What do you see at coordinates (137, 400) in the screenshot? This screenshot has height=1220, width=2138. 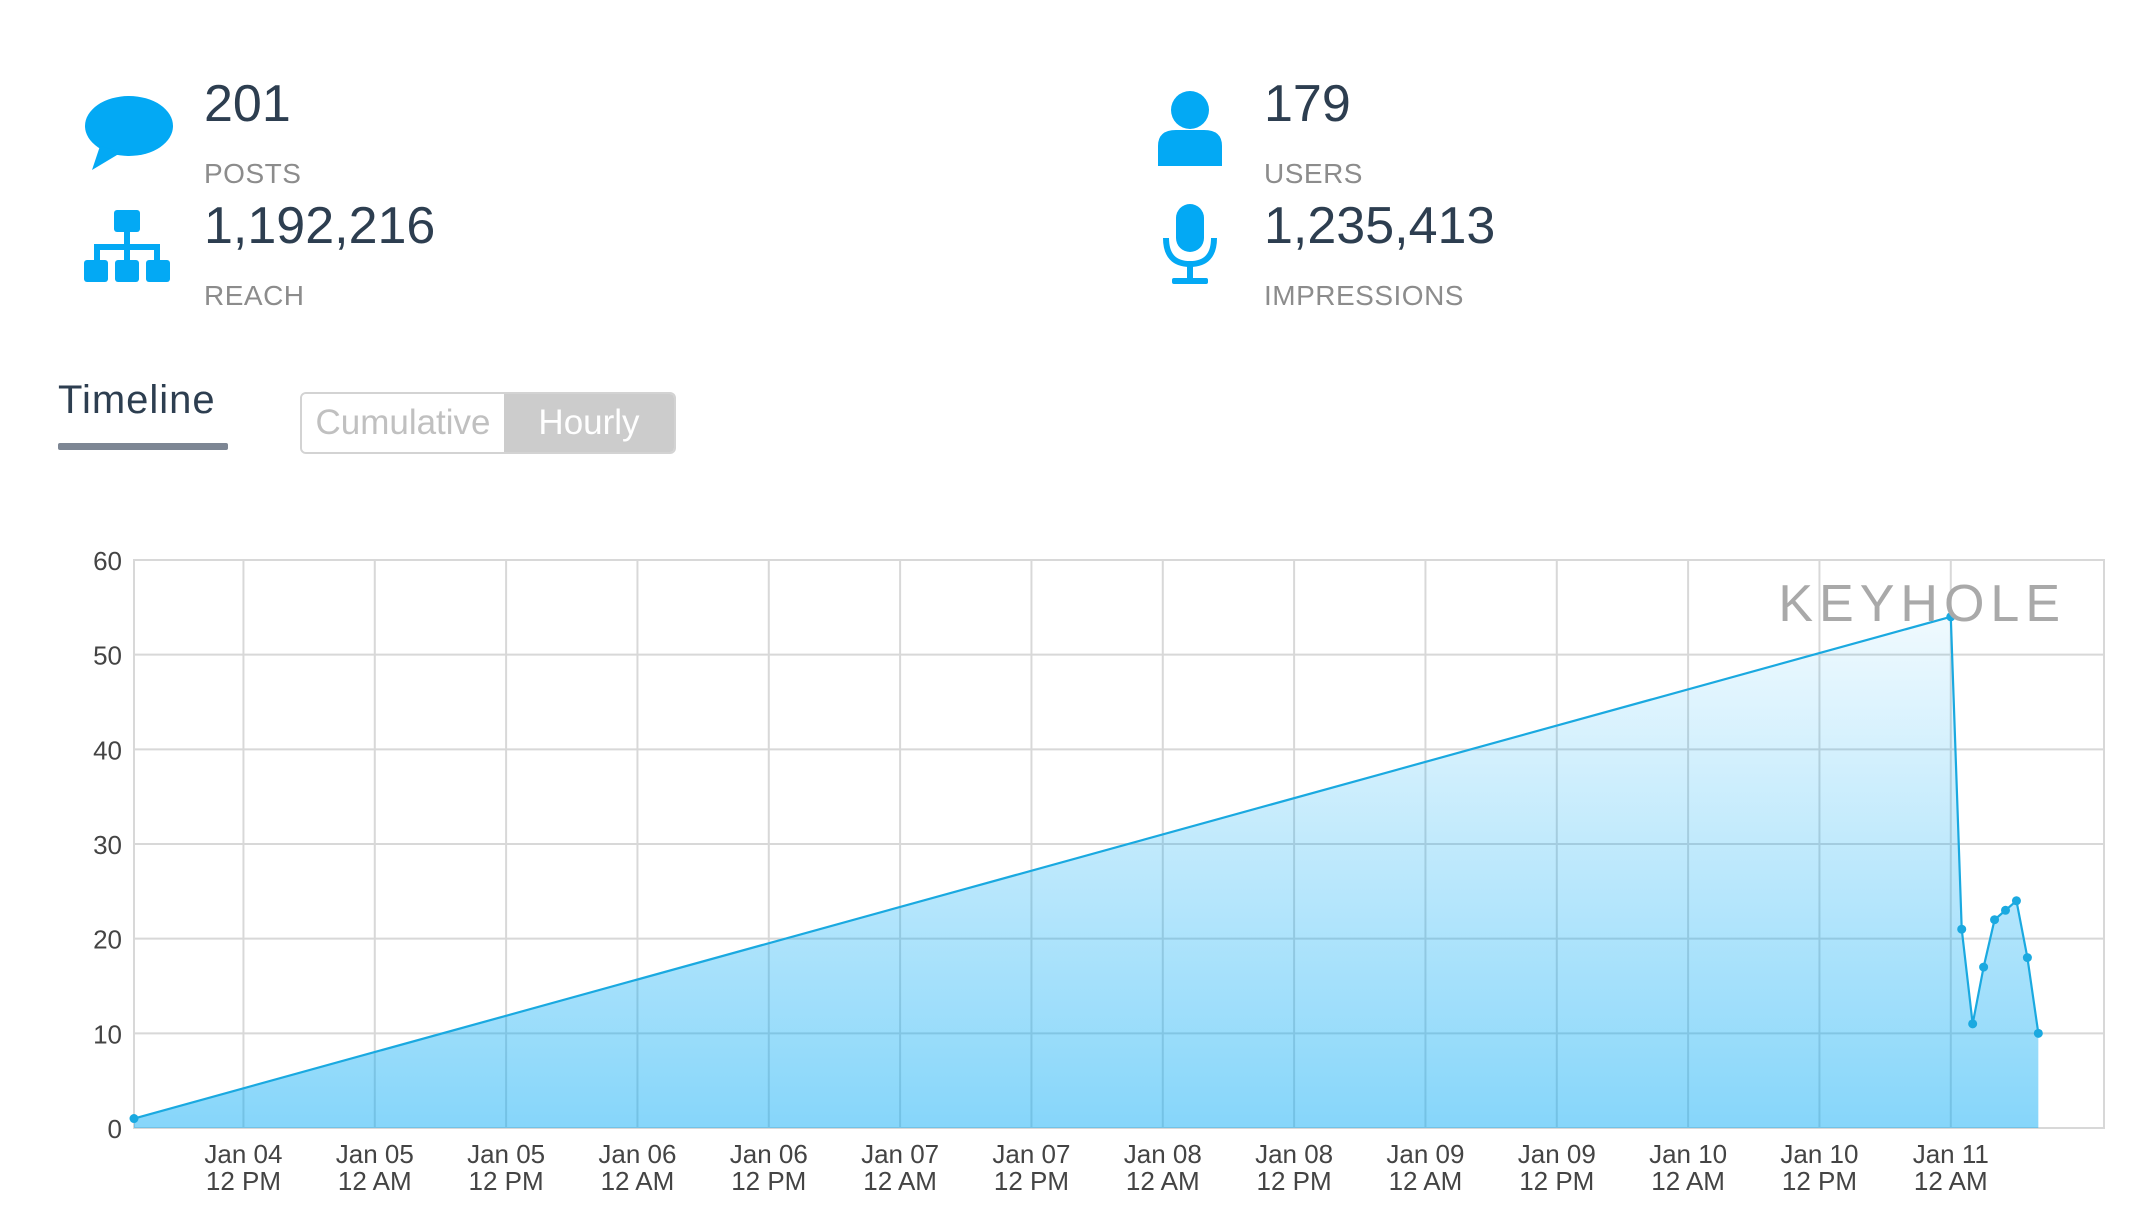 I see `tab-timeline: Timeline` at bounding box center [137, 400].